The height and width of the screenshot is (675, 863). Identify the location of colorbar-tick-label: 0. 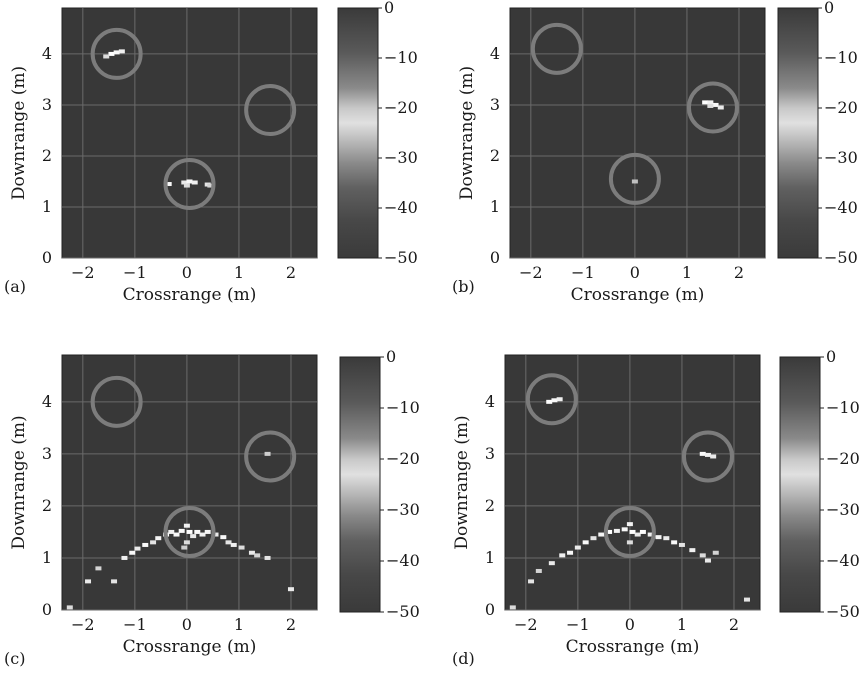
(391, 356).